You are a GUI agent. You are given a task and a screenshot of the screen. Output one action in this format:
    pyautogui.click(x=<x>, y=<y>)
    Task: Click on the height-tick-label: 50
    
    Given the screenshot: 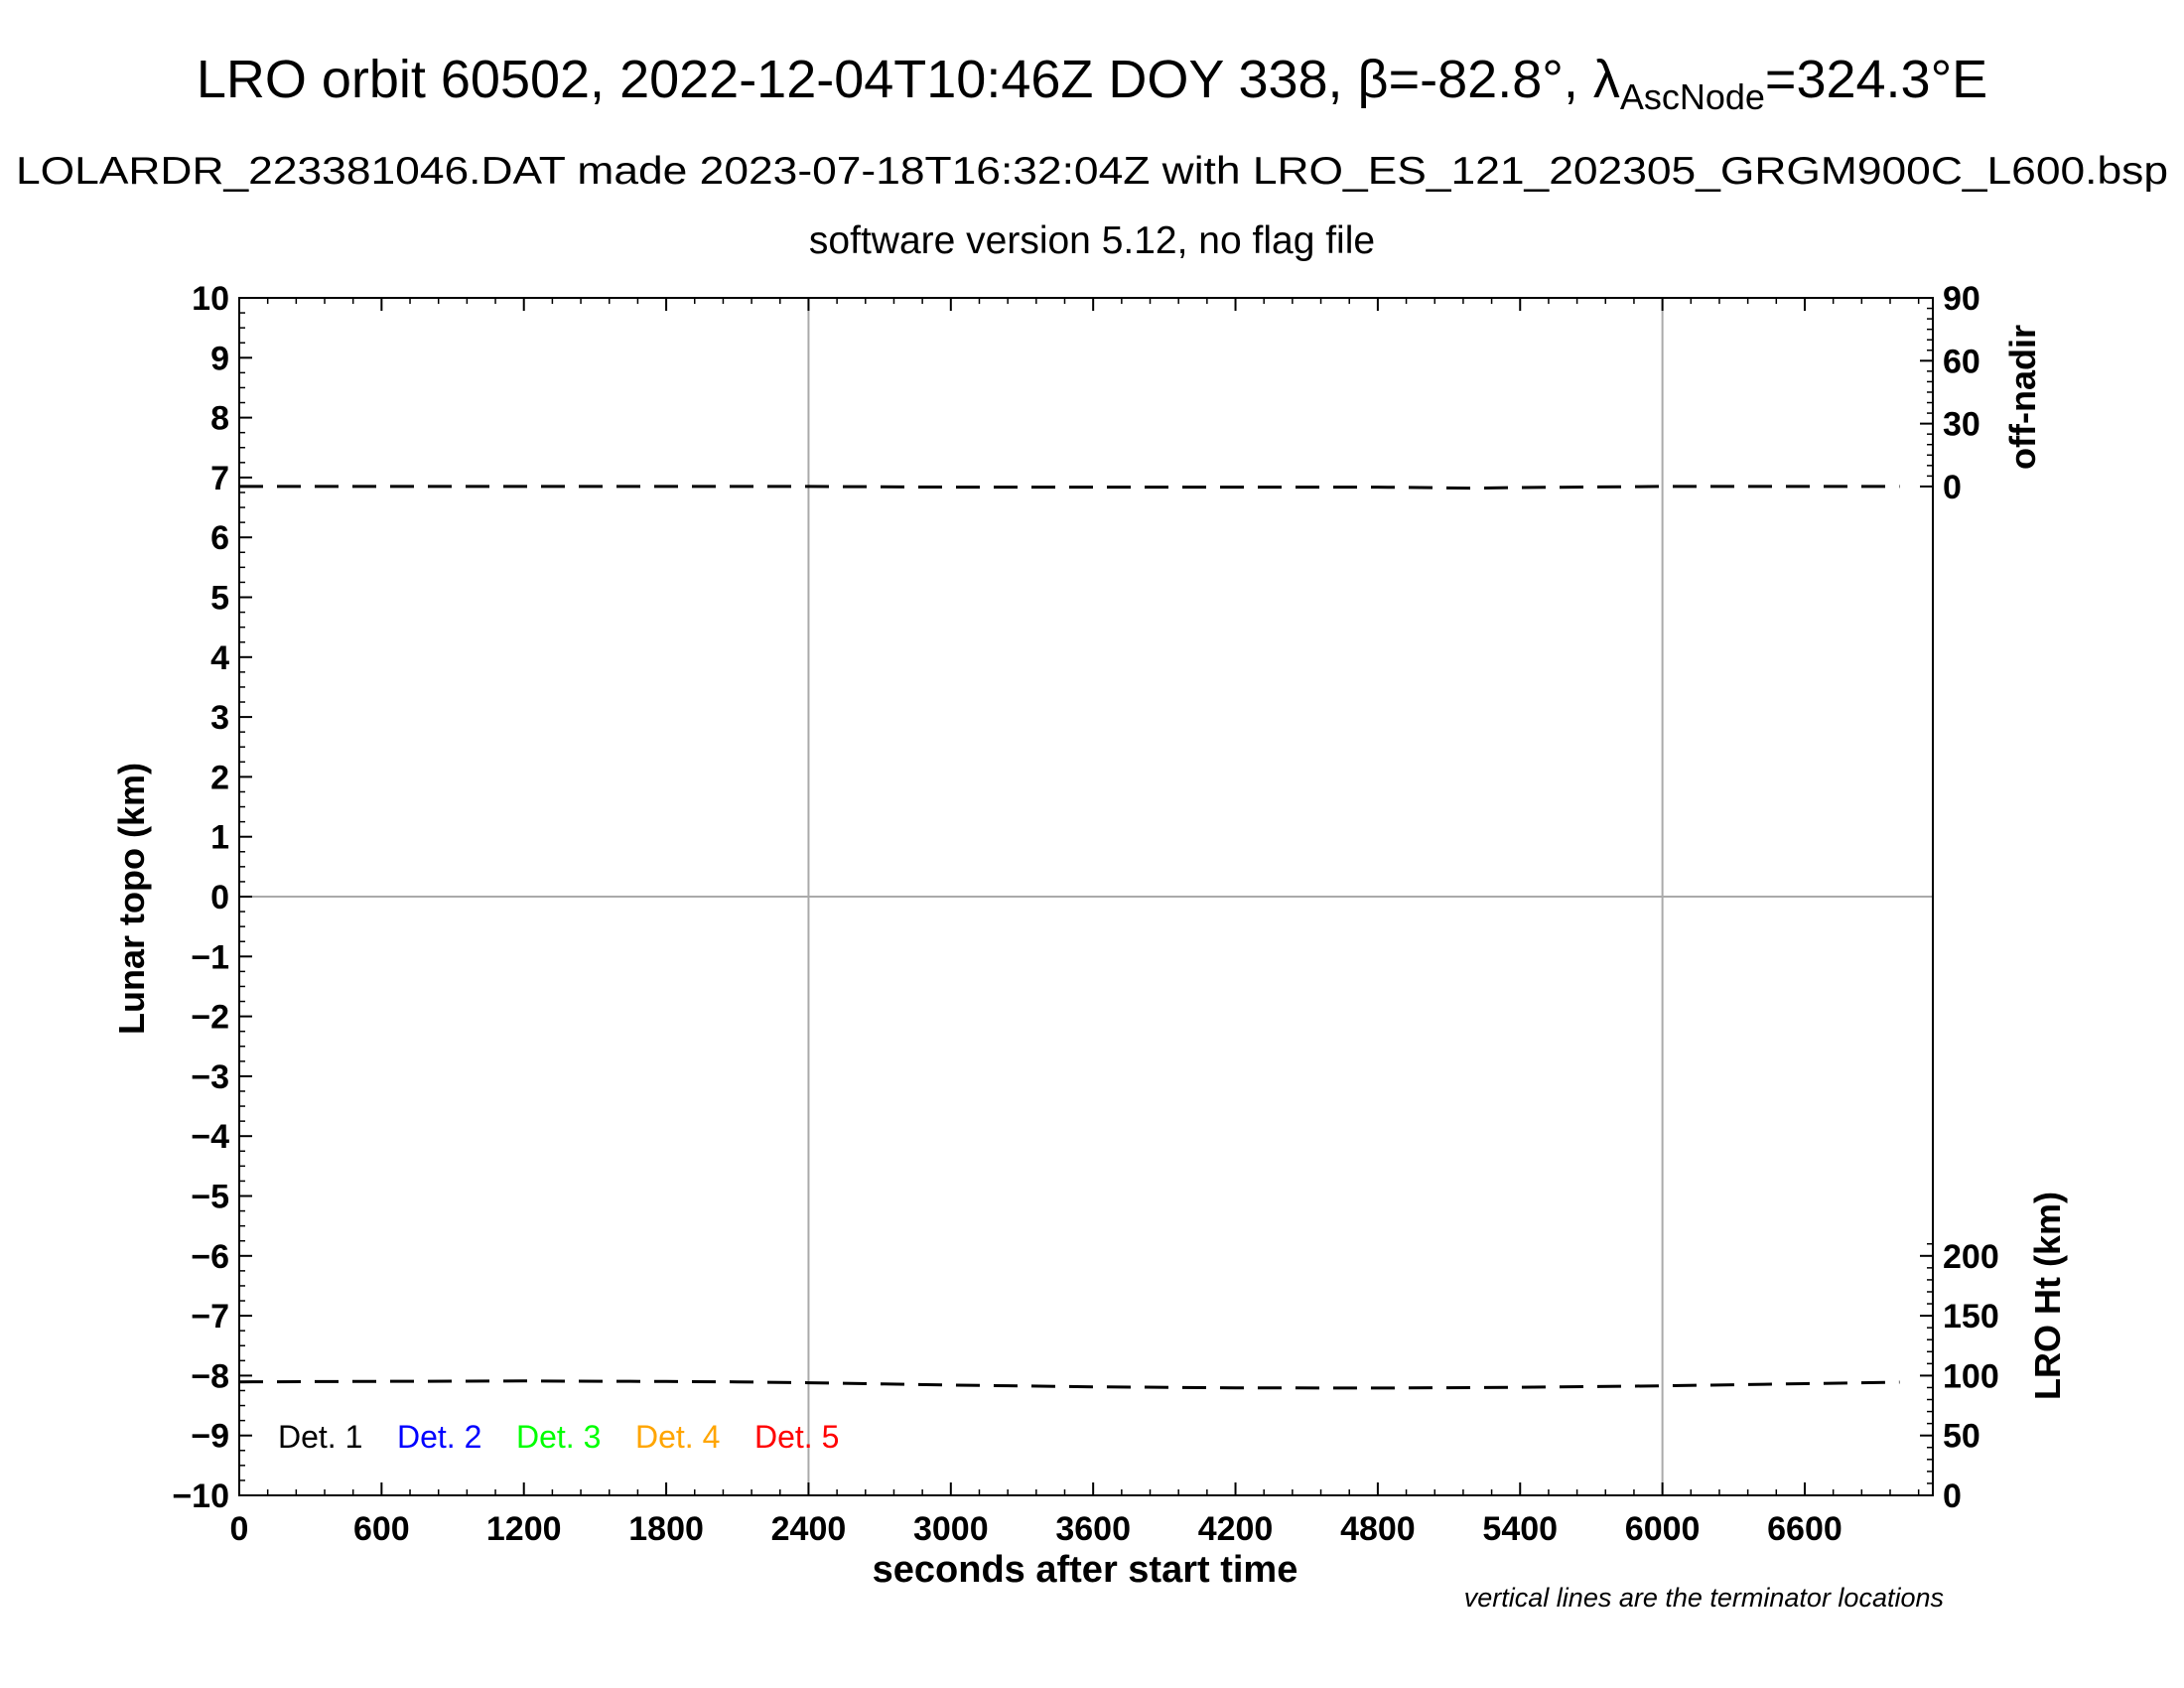 What is the action you would take?
    pyautogui.click(x=1961, y=1437)
    